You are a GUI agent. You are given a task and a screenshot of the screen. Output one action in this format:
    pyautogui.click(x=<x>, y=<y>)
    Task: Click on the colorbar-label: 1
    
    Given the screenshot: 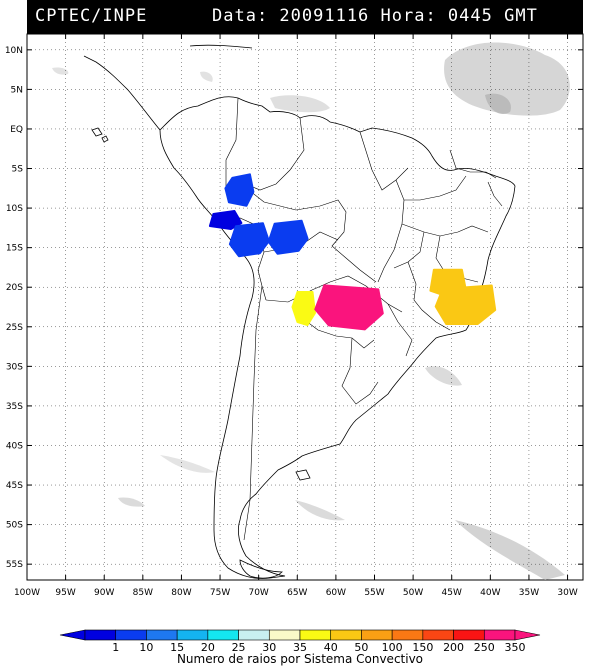 What is the action you would take?
    pyautogui.click(x=115, y=647)
    